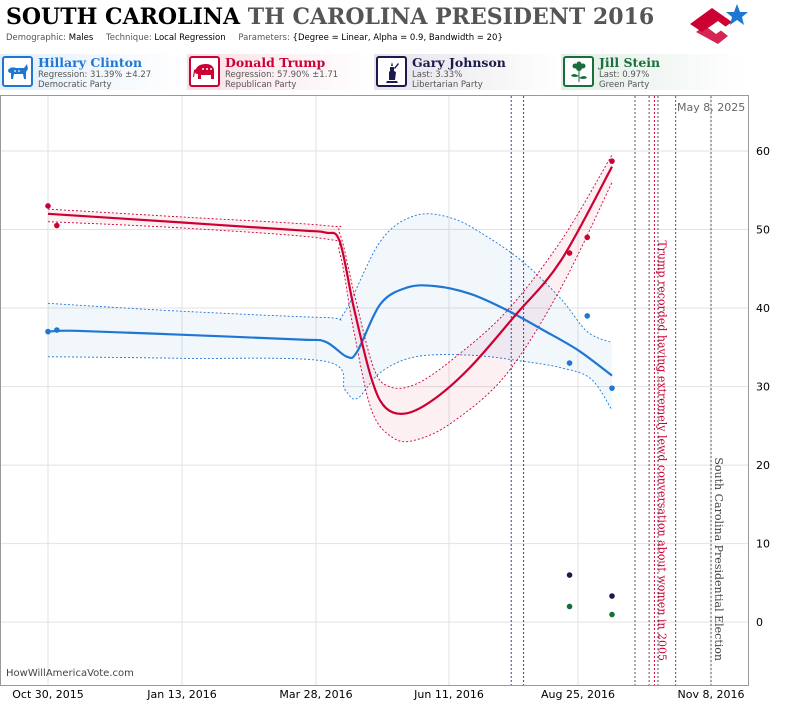  What do you see at coordinates (190, 38) in the screenshot?
I see `param-value: Local Regression` at bounding box center [190, 38].